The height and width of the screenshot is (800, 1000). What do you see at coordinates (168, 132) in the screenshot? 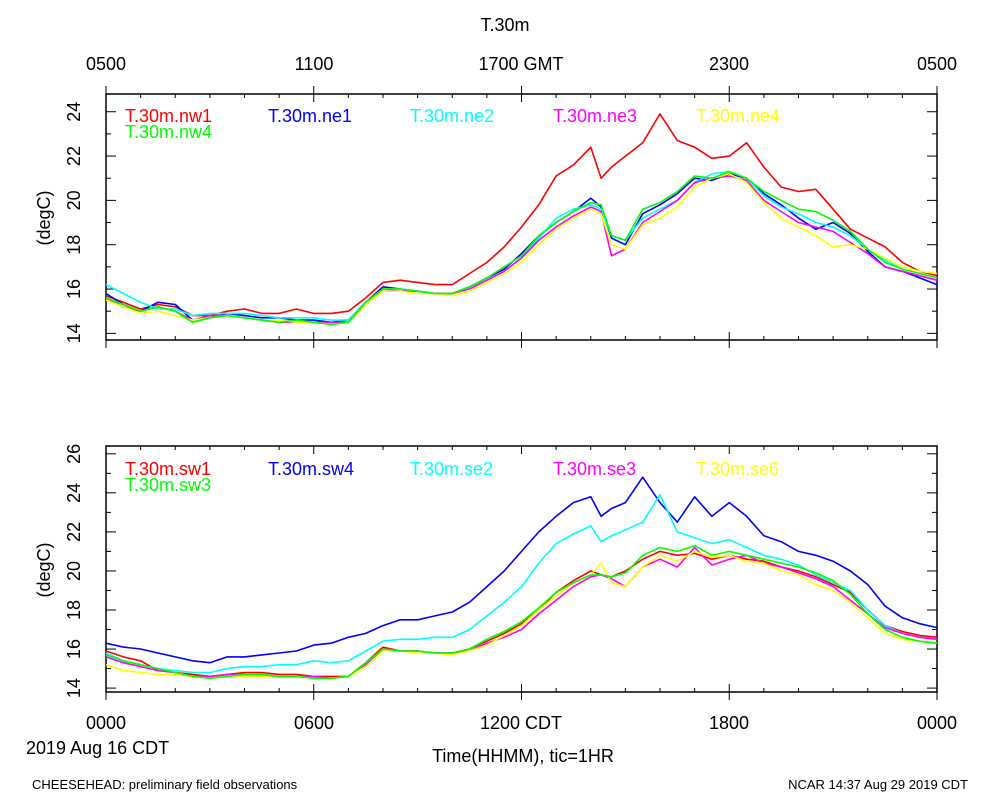
I see `legend-entry-nw4: T.30m.nw4` at bounding box center [168, 132].